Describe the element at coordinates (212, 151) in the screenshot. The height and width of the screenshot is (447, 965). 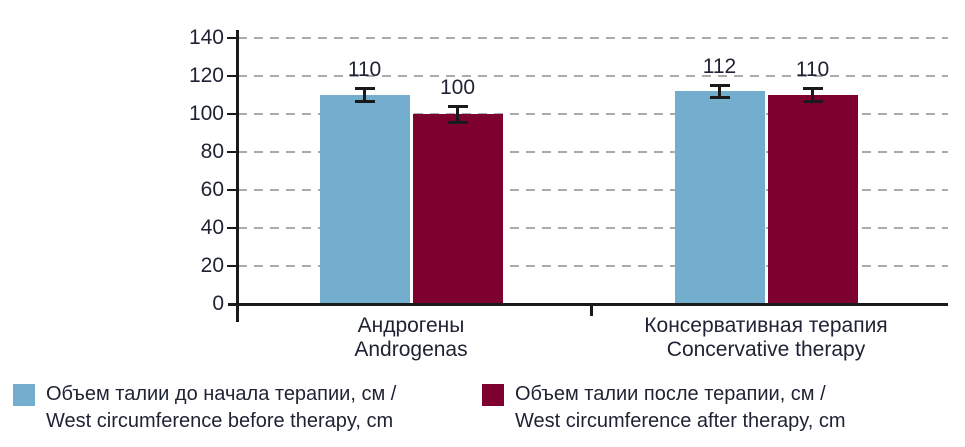
I see `y-tick-label: 80` at that location.